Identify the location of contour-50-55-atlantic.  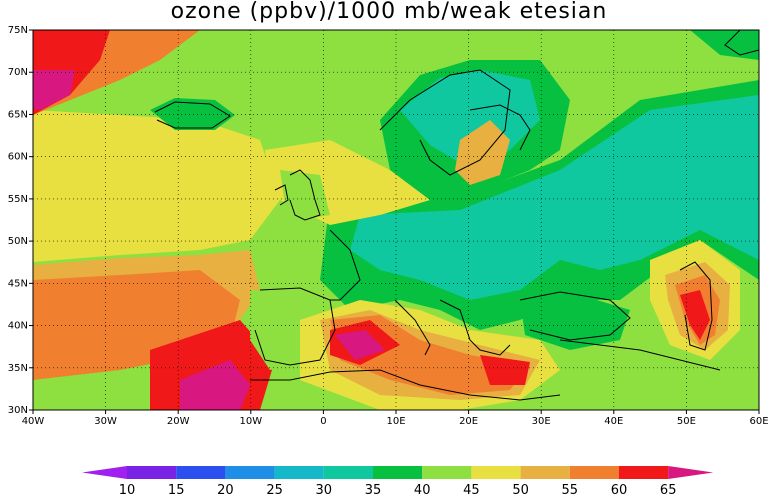
(156, 186).